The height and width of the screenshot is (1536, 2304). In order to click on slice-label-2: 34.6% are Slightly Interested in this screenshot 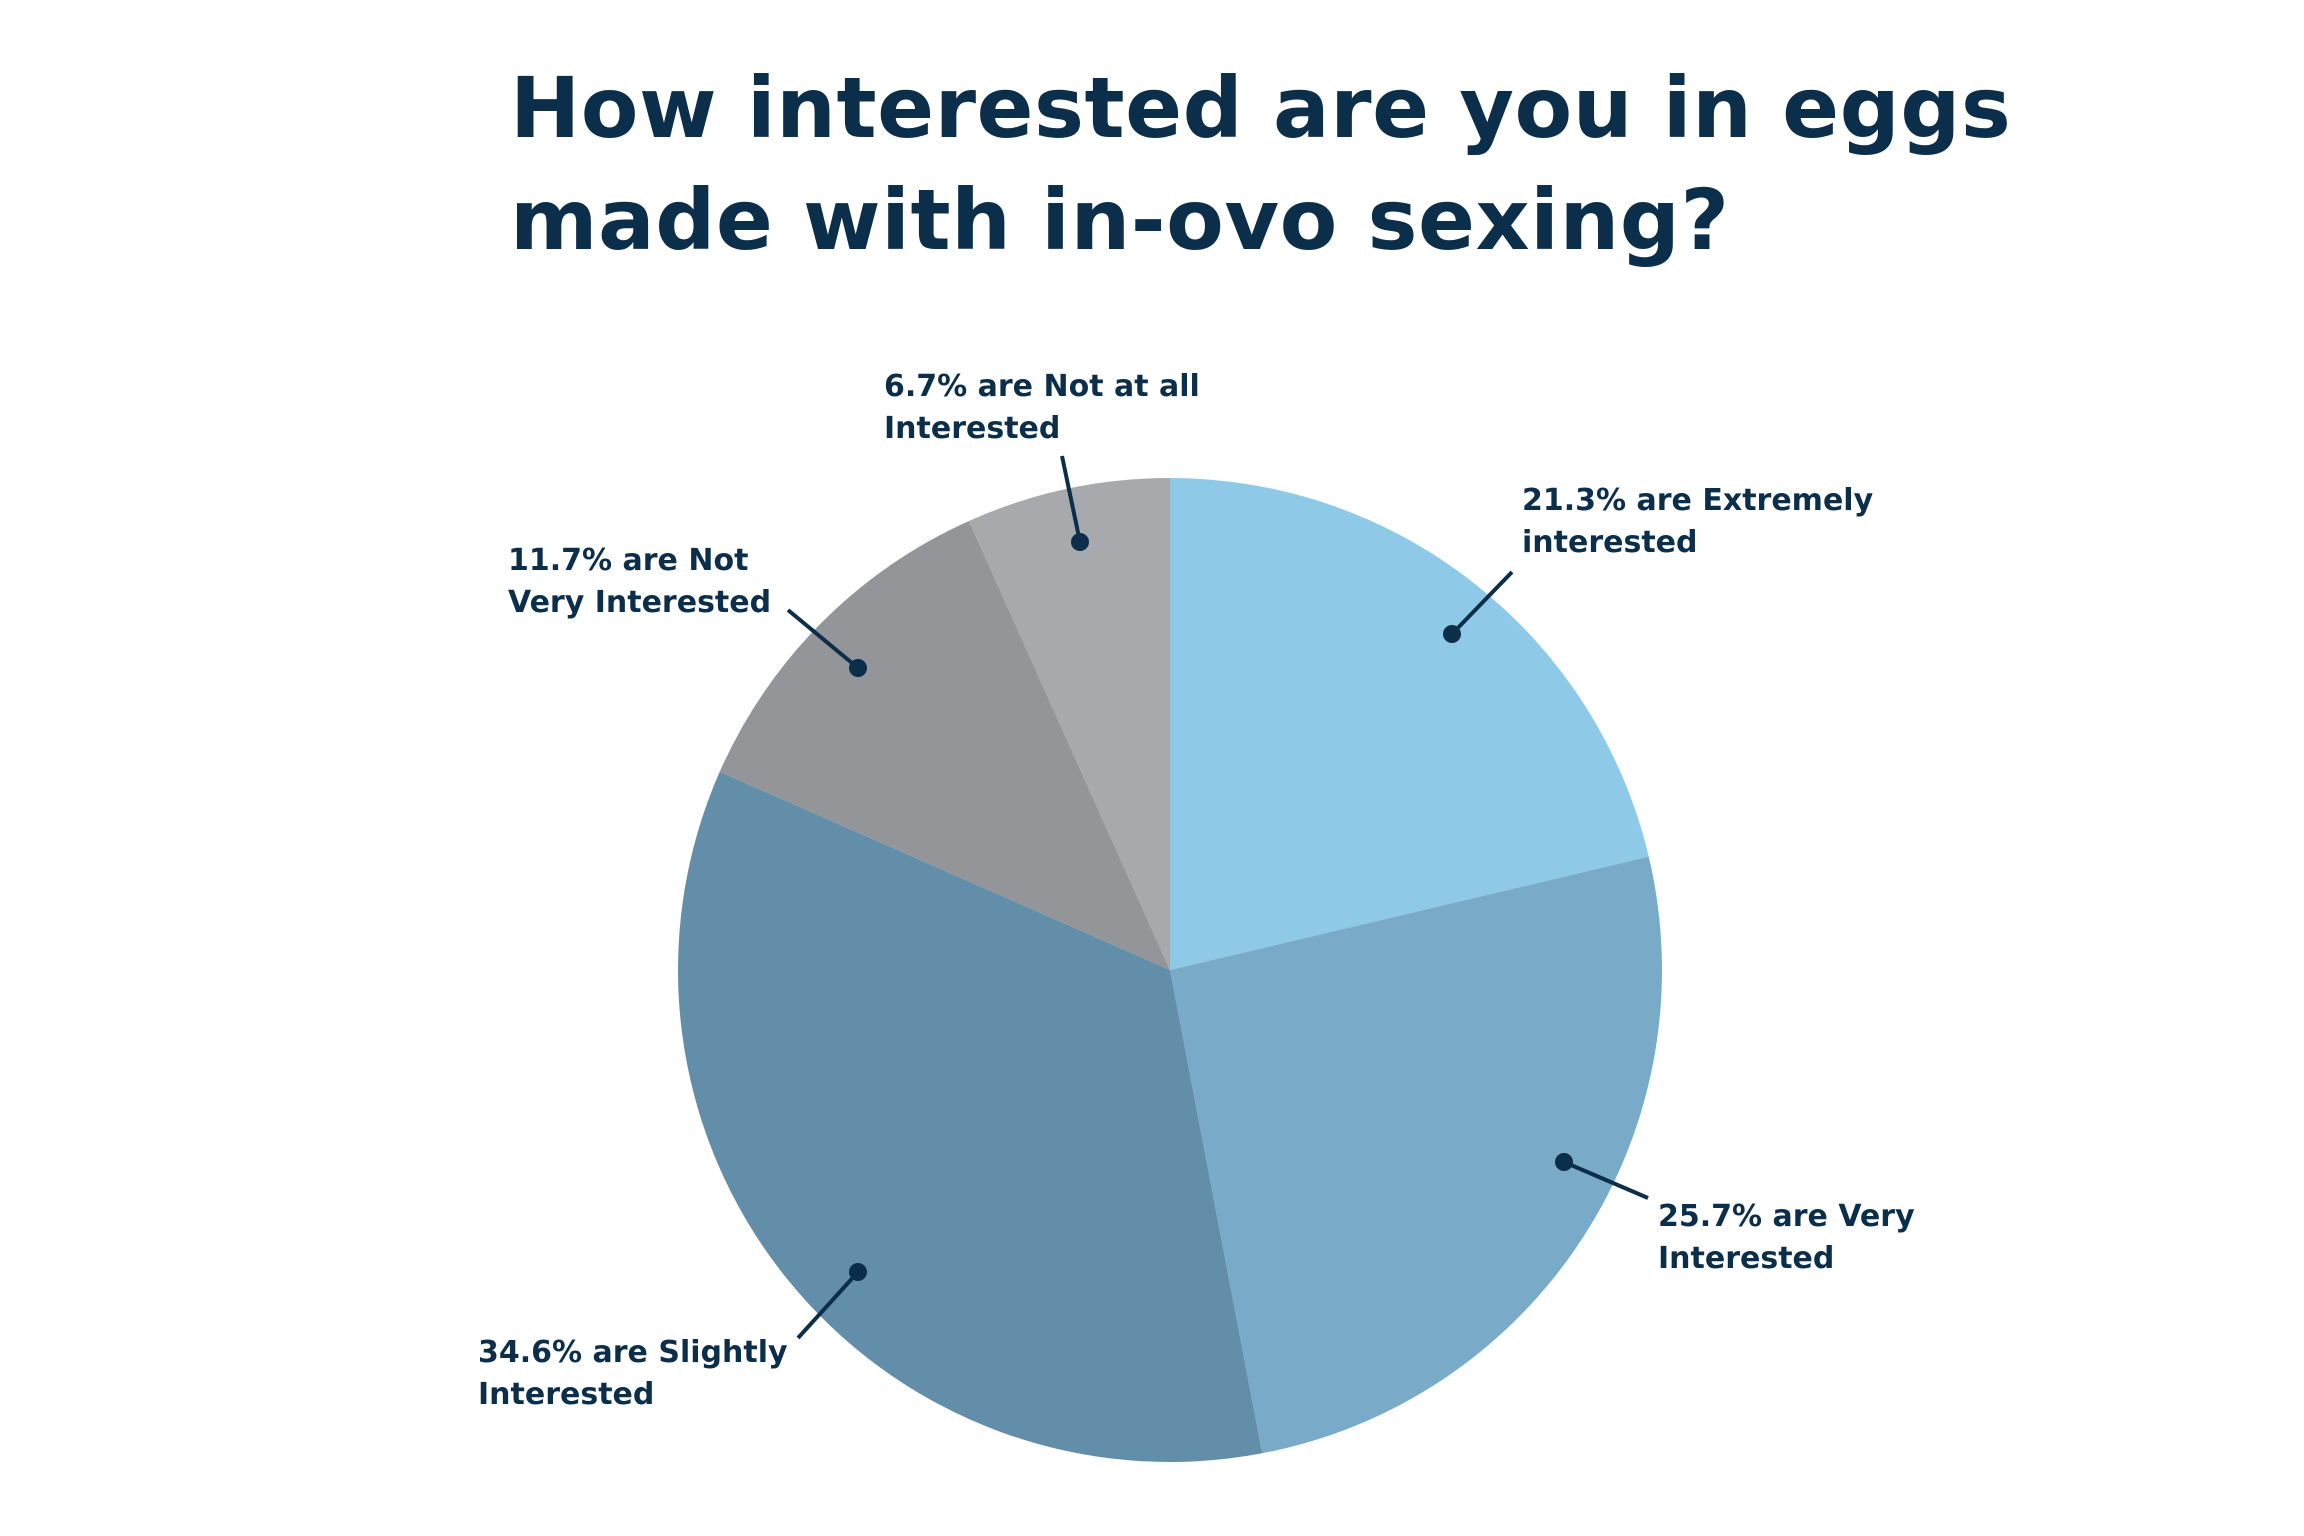, I will do `click(633, 1373)`.